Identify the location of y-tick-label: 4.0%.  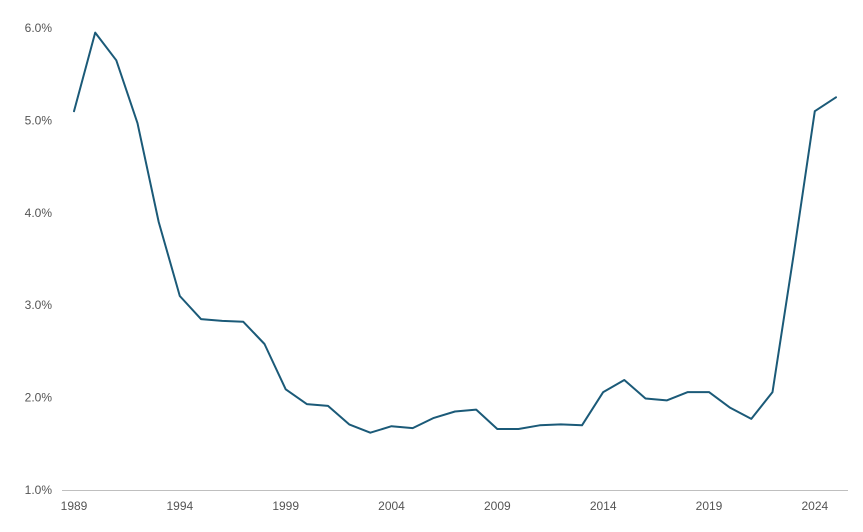
(39, 213).